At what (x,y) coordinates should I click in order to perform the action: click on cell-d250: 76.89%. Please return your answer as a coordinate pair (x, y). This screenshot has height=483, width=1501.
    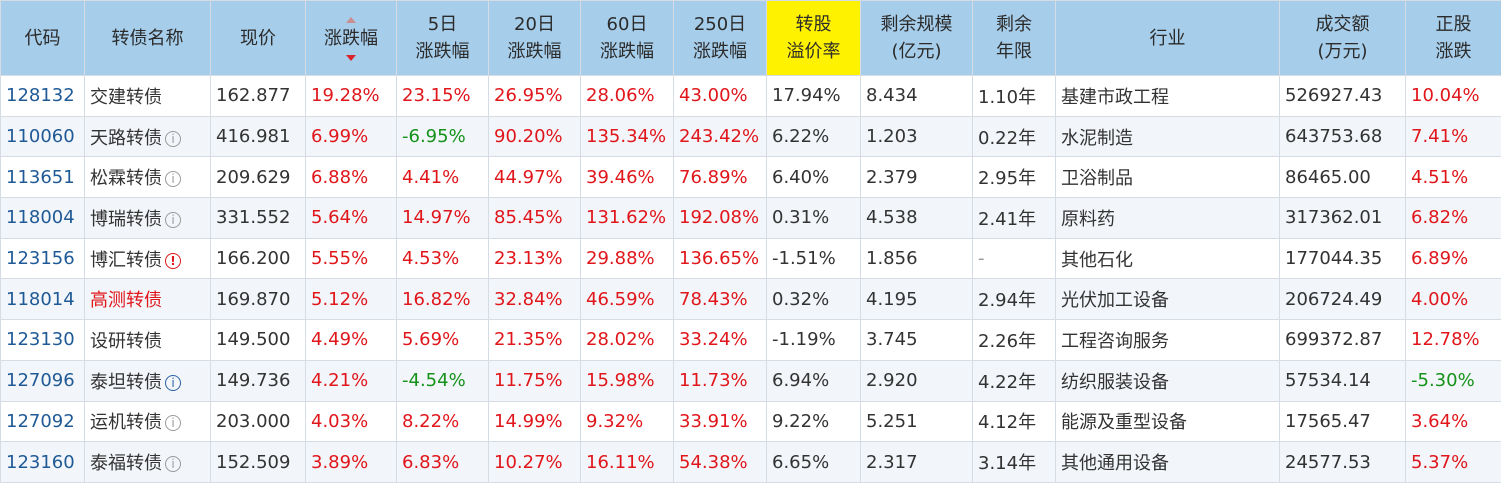
    Looking at the image, I should click on (720, 177).